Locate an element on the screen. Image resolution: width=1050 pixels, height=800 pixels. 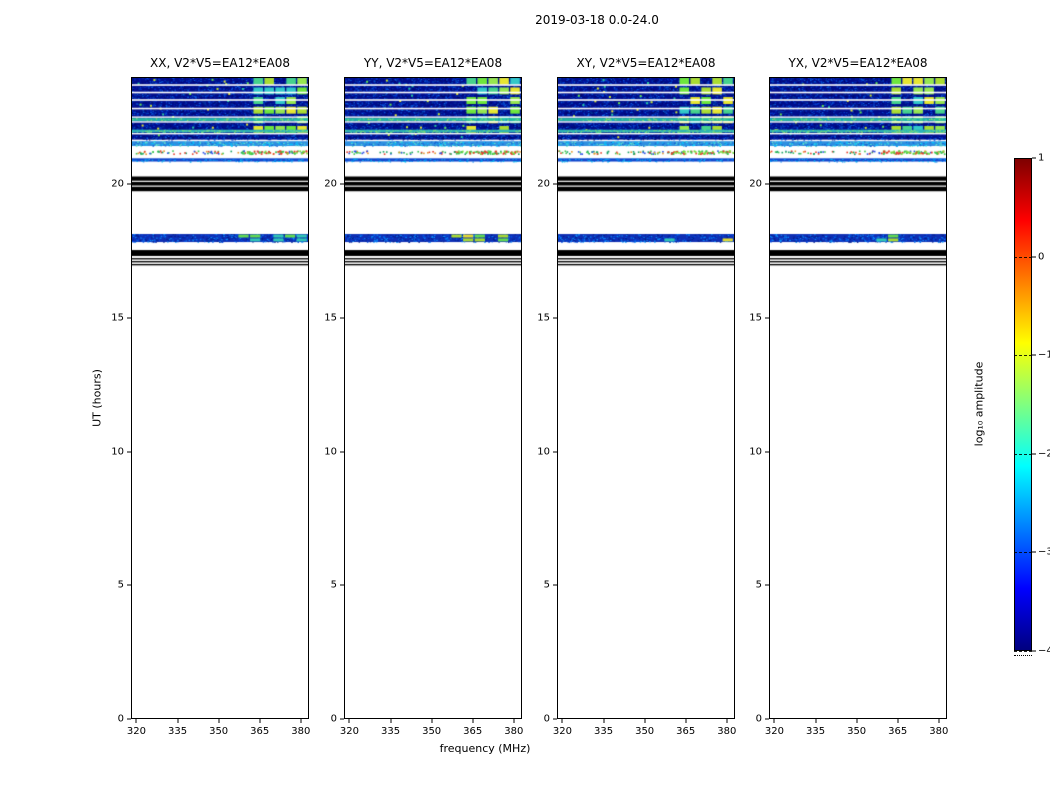
panel-title-yy: YY, V2*V5=EA12*EA08 is located at coordinates (433, 63).